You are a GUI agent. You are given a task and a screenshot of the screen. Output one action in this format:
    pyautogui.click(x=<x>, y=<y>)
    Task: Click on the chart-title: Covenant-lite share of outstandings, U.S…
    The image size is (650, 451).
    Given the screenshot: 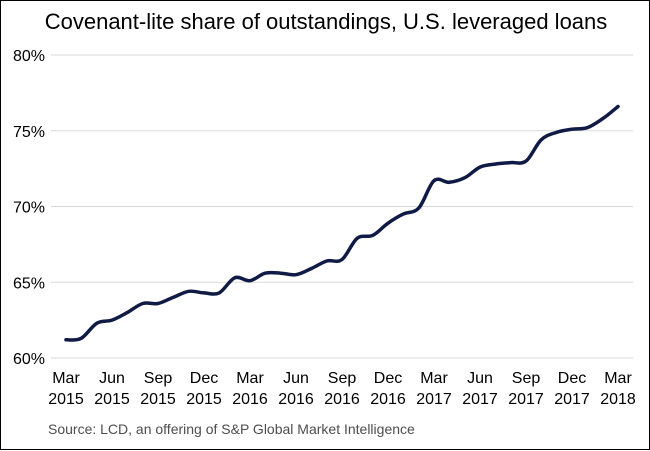 What is the action you would take?
    pyautogui.click(x=326, y=21)
    